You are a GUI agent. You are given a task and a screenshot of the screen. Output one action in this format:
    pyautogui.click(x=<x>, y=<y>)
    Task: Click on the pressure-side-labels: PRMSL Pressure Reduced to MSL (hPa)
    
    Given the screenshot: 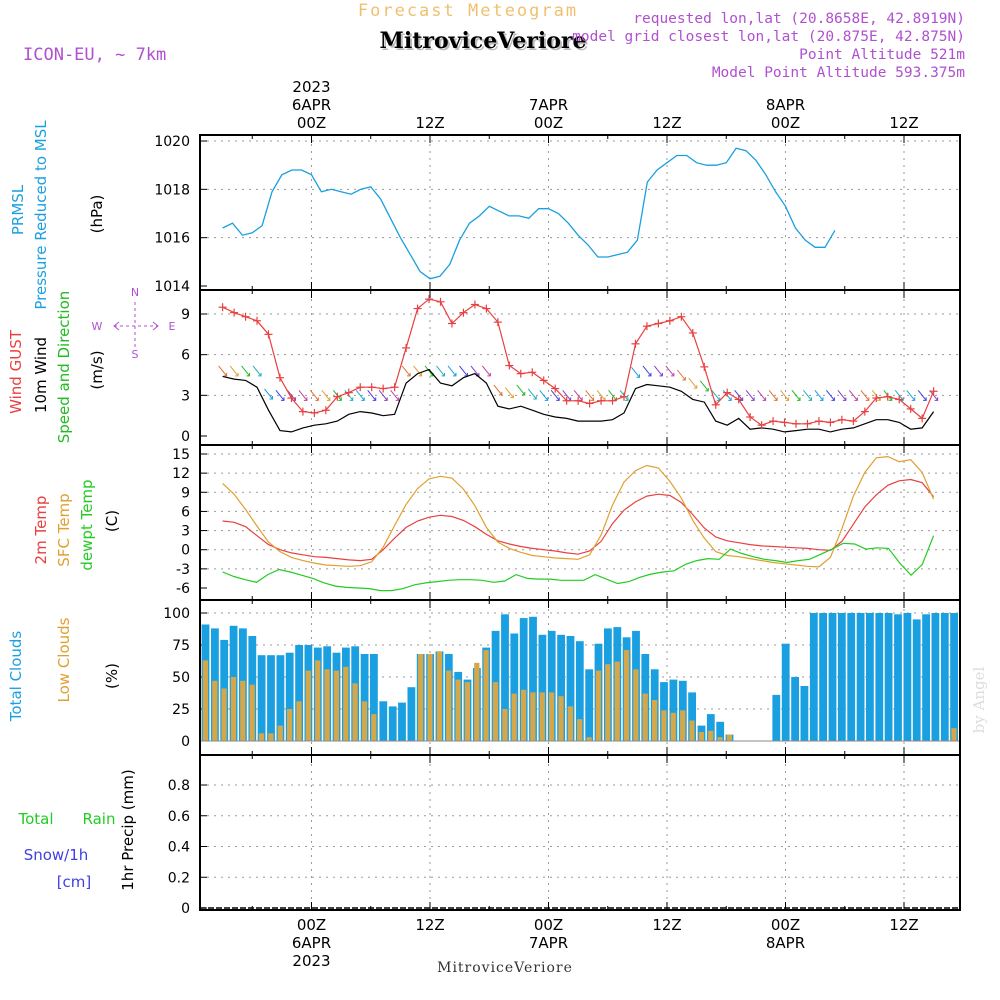 What is the action you would take?
    pyautogui.click(x=57, y=215)
    